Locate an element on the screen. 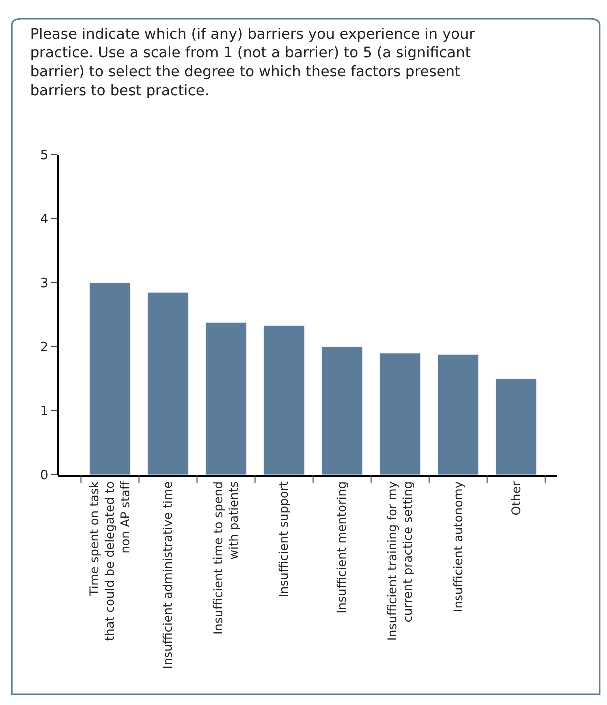 This screenshot has width=607, height=705. x-tick-label: Insufficient autonomy is located at coordinates (458, 547).